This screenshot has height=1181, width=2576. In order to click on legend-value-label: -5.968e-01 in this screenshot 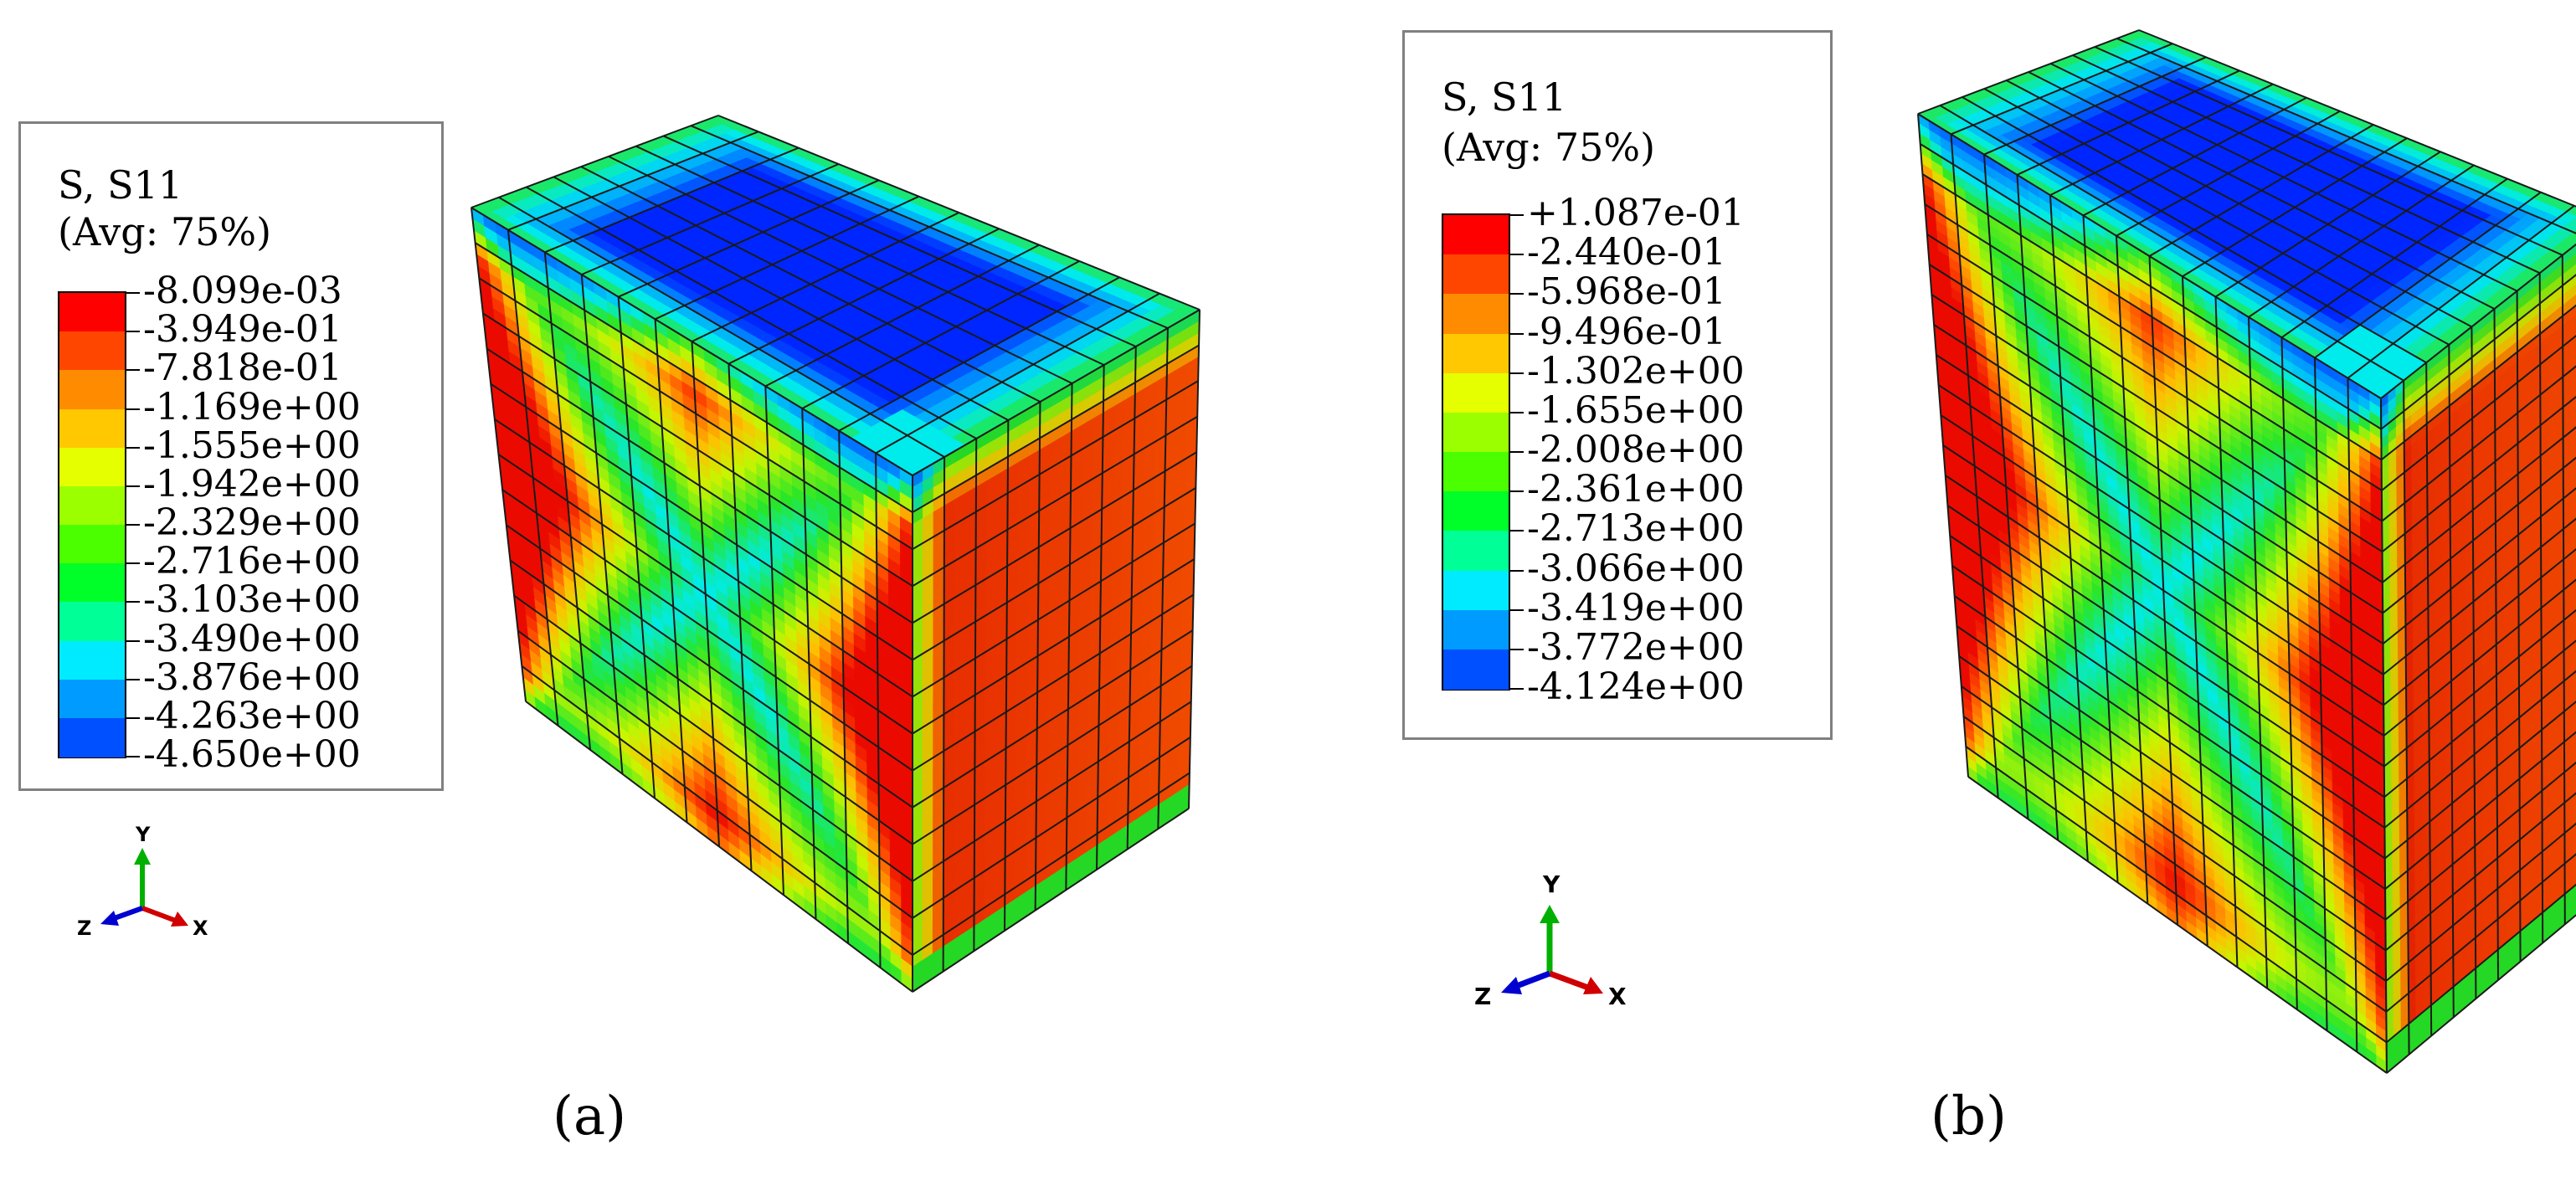, I will do `click(1627, 292)`.